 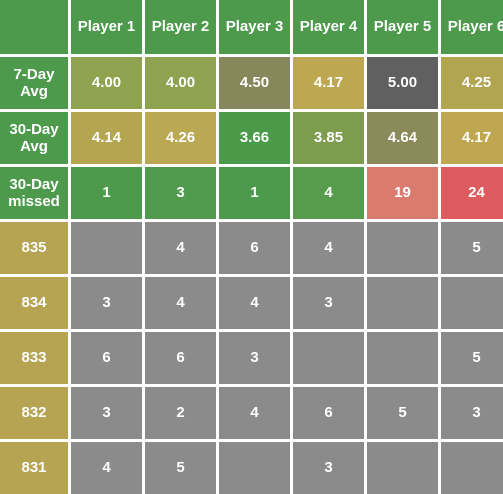 What do you see at coordinates (34, 83) in the screenshot?
I see `summary-row-label: 7-Day Avg` at bounding box center [34, 83].